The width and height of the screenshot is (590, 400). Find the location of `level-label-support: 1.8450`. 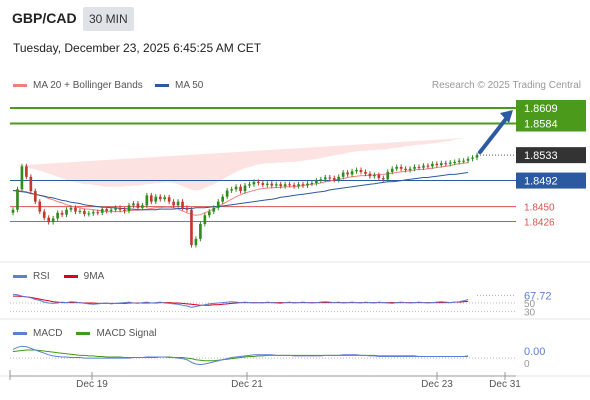

level-label-support: 1.8450 is located at coordinates (539, 208).